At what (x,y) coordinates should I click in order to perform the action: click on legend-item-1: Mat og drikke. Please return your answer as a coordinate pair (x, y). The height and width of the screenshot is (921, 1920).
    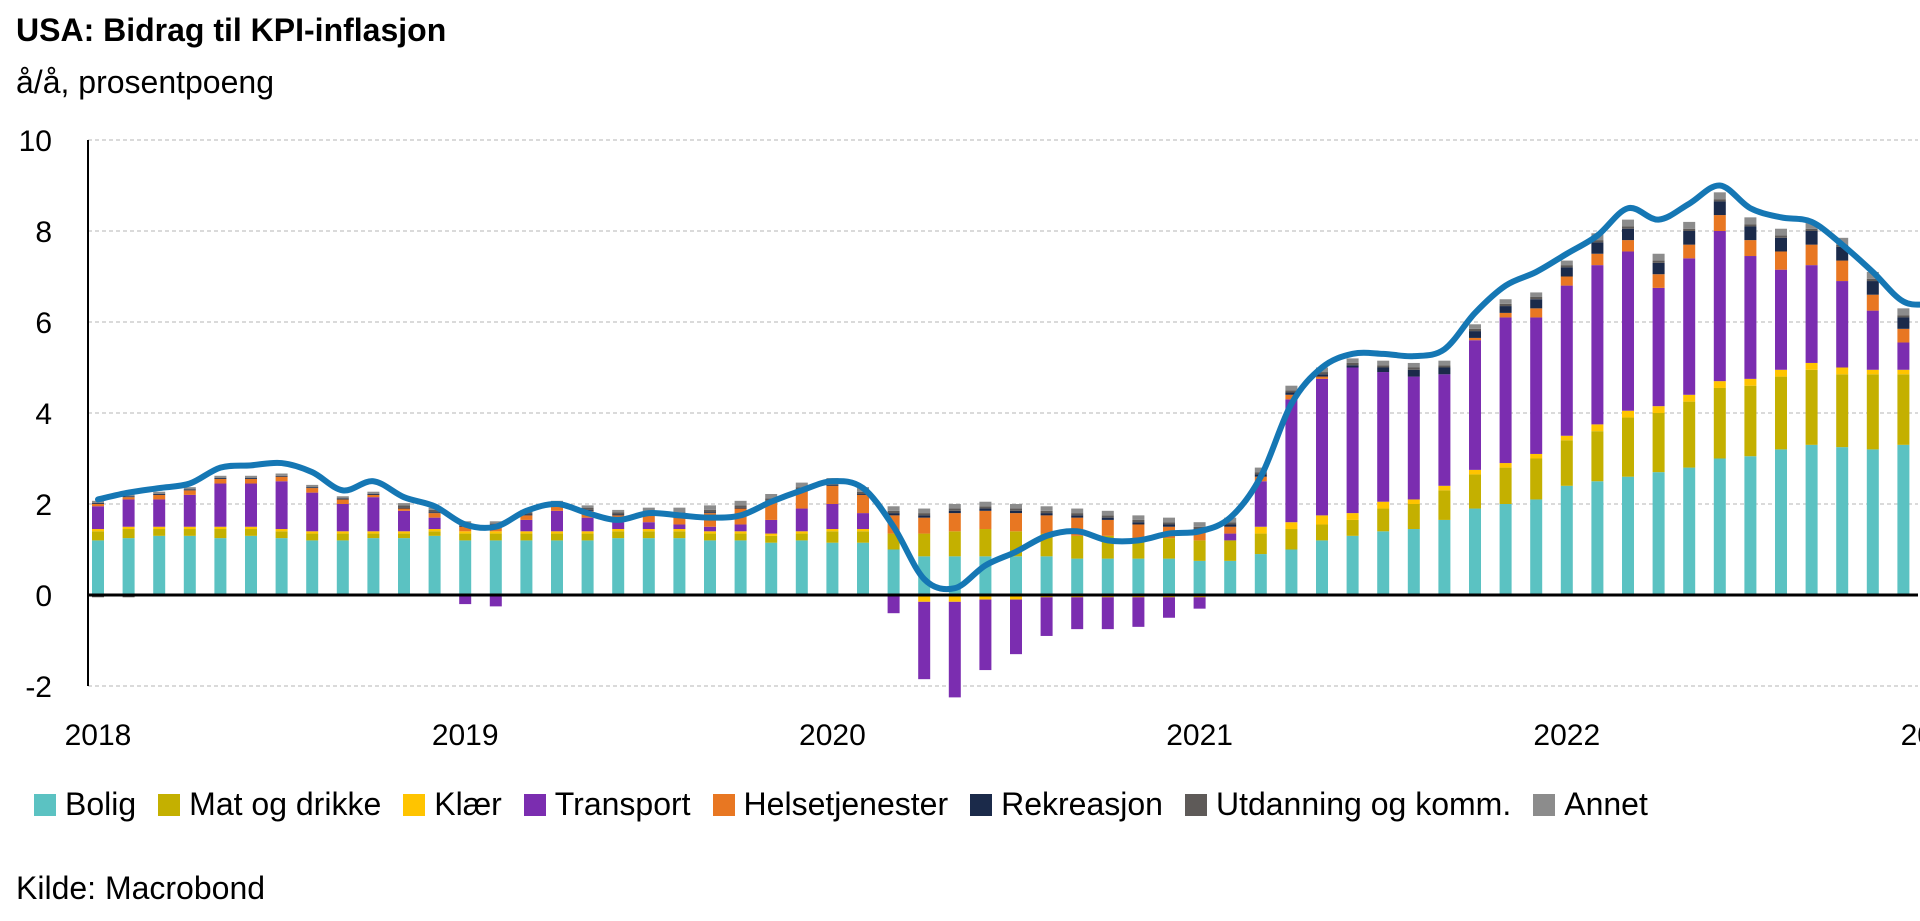
    Looking at the image, I should click on (269, 804).